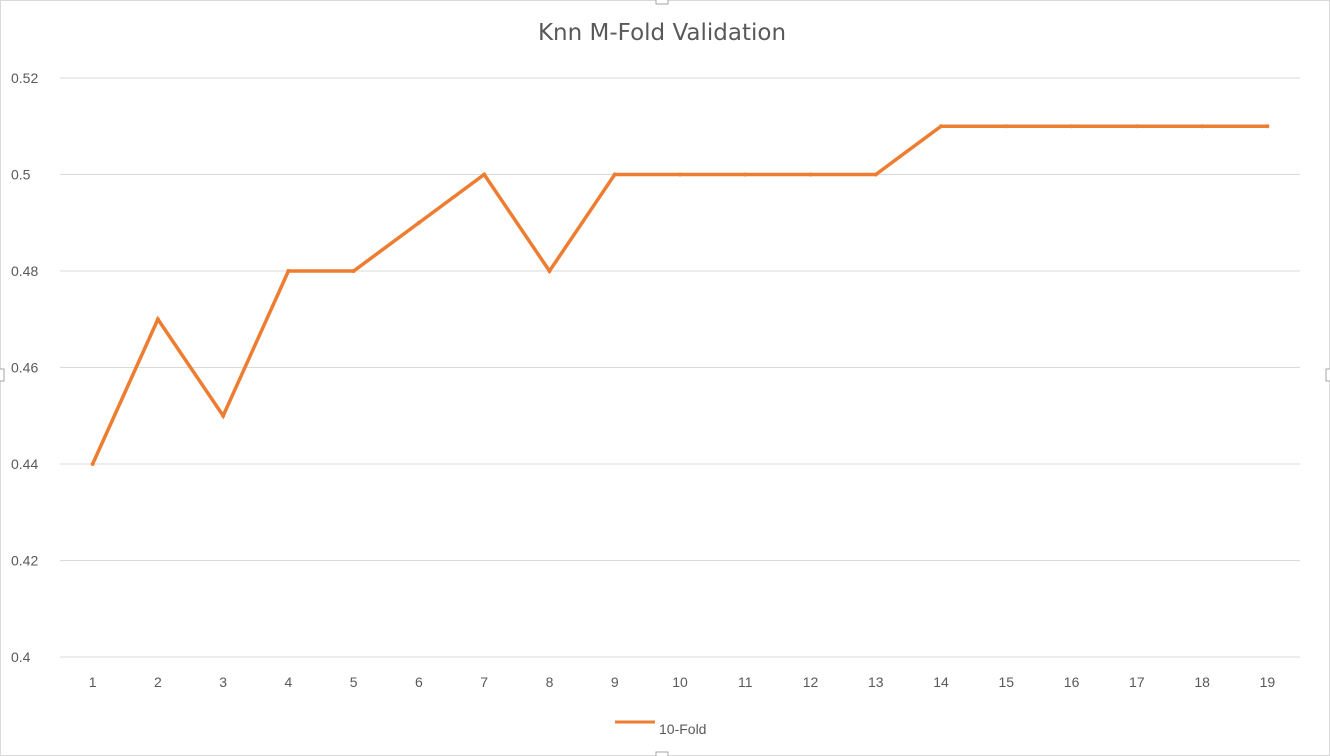 Image resolution: width=1330 pixels, height=756 pixels. What do you see at coordinates (24, 78) in the screenshot?
I see `y-tick-label: 0.52` at bounding box center [24, 78].